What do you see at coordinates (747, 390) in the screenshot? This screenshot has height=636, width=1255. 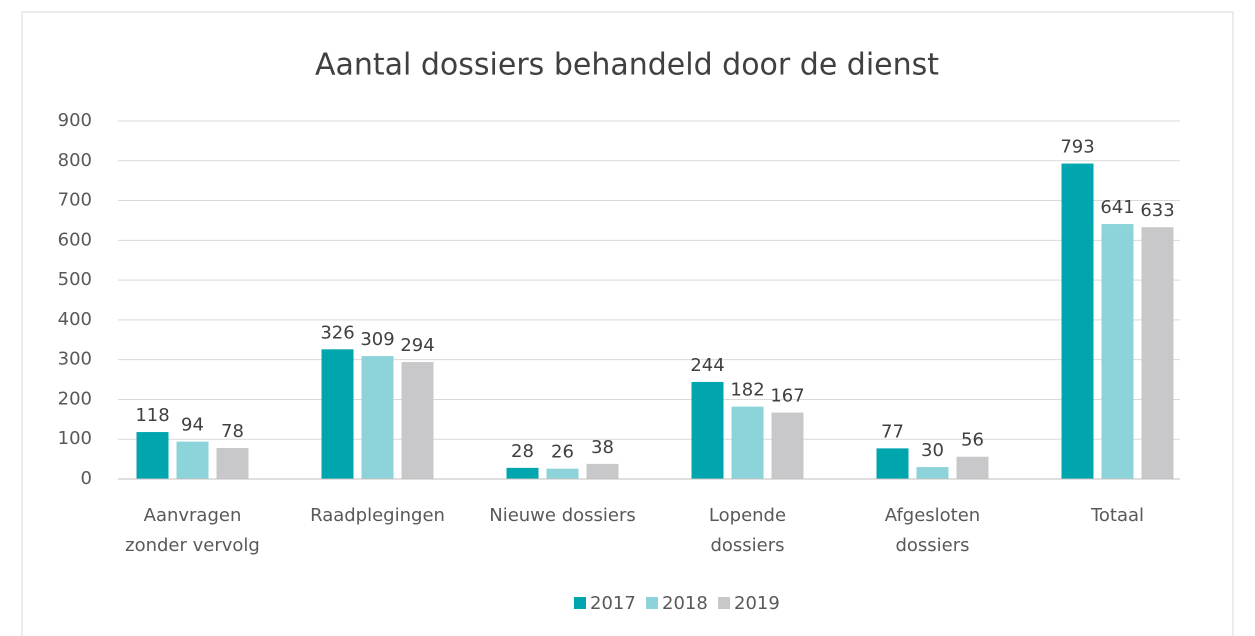 I see `data-label: 182` at bounding box center [747, 390].